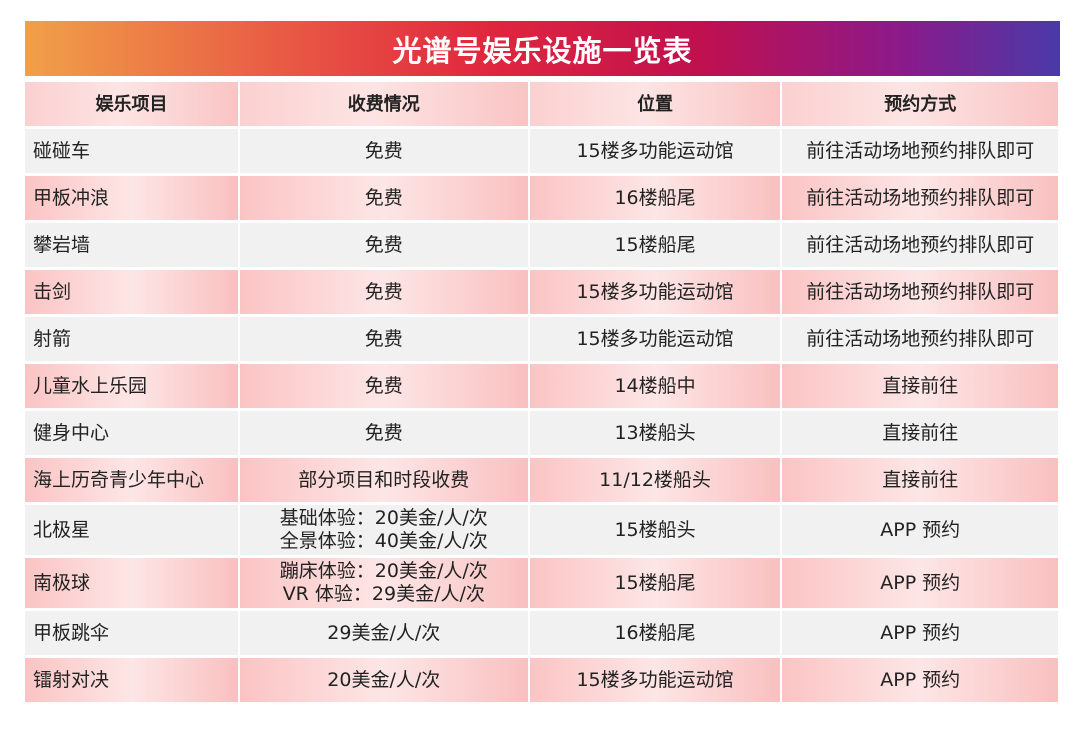 This screenshot has width=1080, height=733. What do you see at coordinates (383, 518) in the screenshot?
I see `fee-line: 基础体验：20美金/人/次` at bounding box center [383, 518].